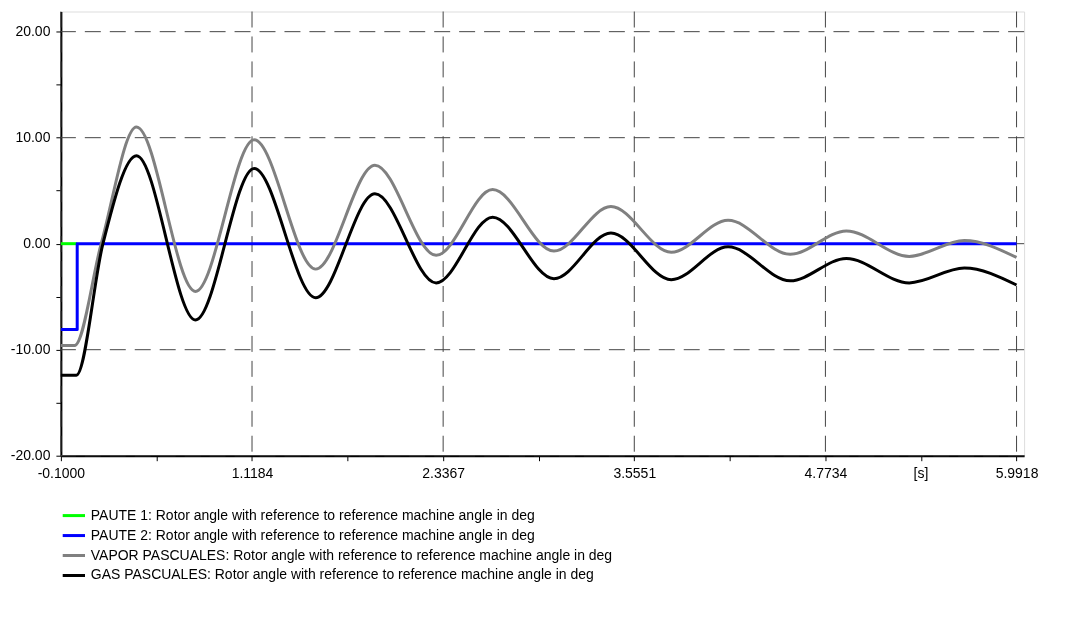 This screenshot has width=1083, height=637. Describe the element at coordinates (30, 349) in the screenshot. I see `y-tick-label: -10.00` at that location.